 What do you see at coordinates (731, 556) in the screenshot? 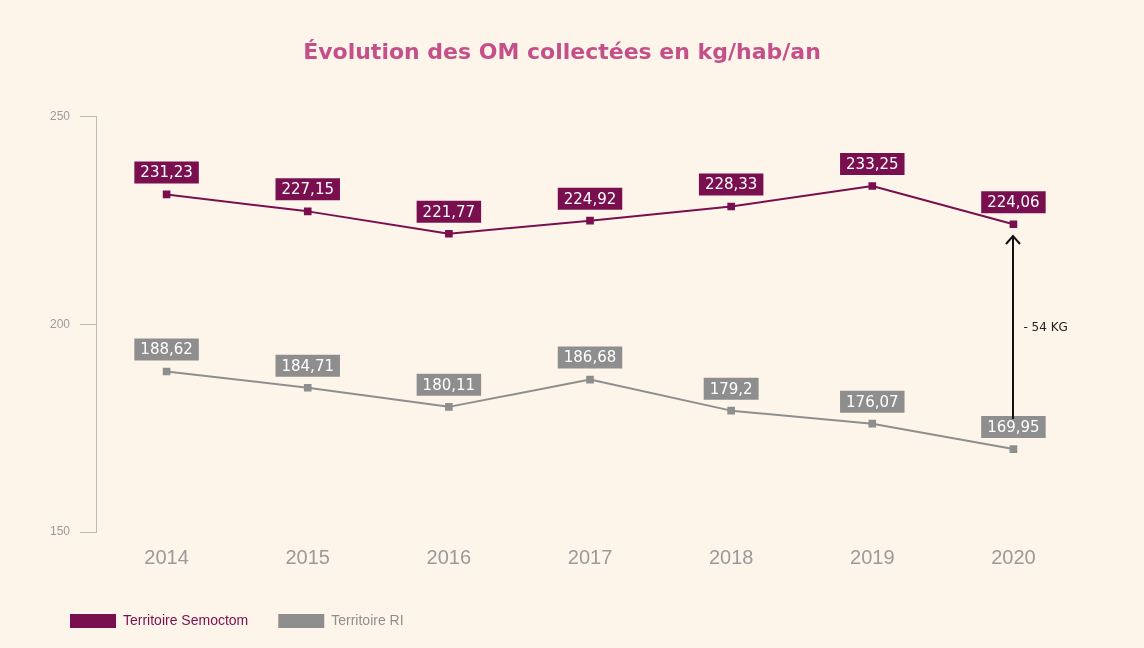
I see `x-tick-label: 2018` at bounding box center [731, 556].